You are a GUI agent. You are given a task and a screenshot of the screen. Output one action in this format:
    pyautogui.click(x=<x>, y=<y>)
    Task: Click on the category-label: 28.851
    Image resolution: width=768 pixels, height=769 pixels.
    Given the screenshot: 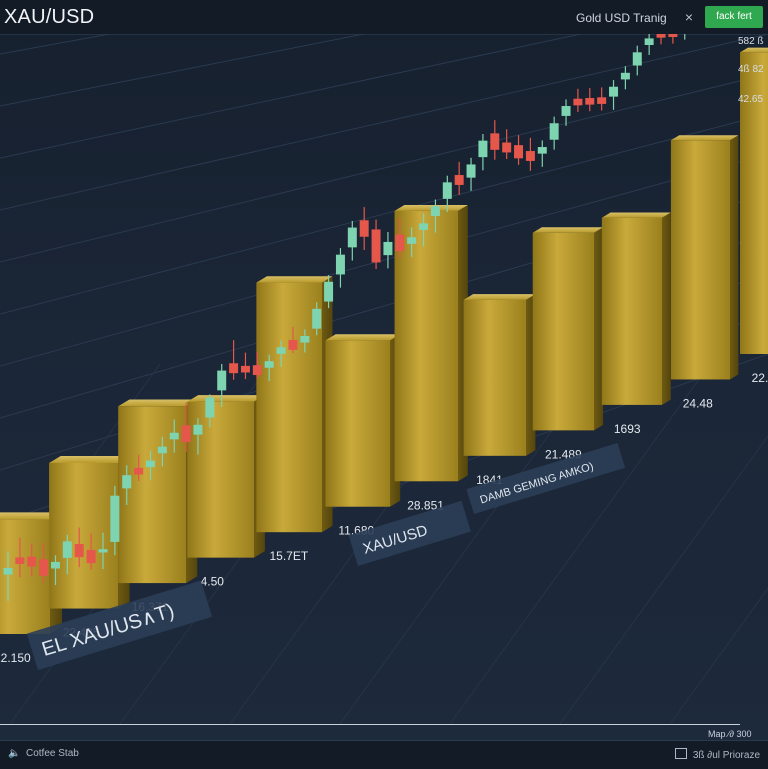 What is the action you would take?
    pyautogui.click(x=425, y=505)
    